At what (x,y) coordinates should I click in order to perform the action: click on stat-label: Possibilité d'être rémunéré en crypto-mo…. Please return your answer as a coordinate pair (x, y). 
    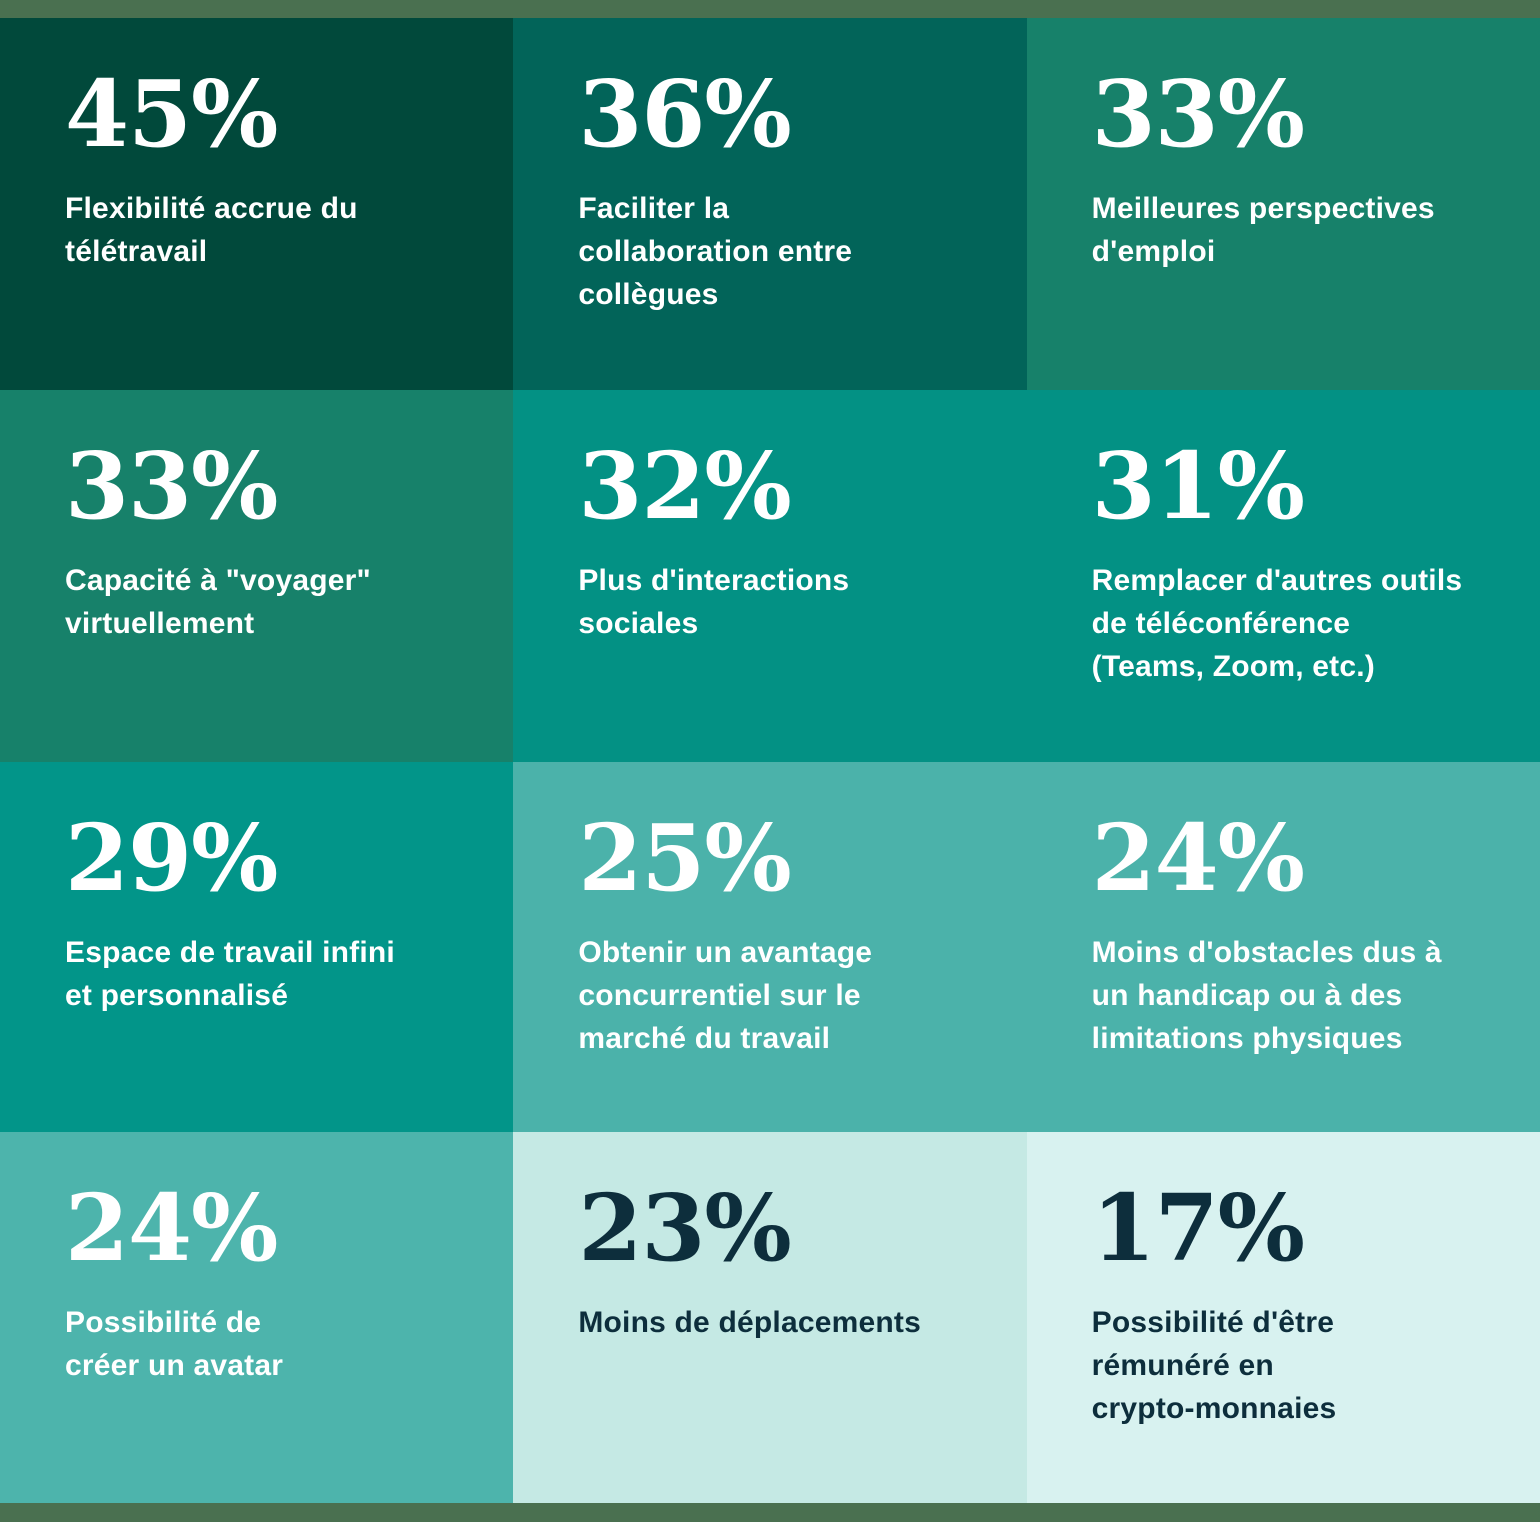
    Looking at the image, I should click on (1214, 1365).